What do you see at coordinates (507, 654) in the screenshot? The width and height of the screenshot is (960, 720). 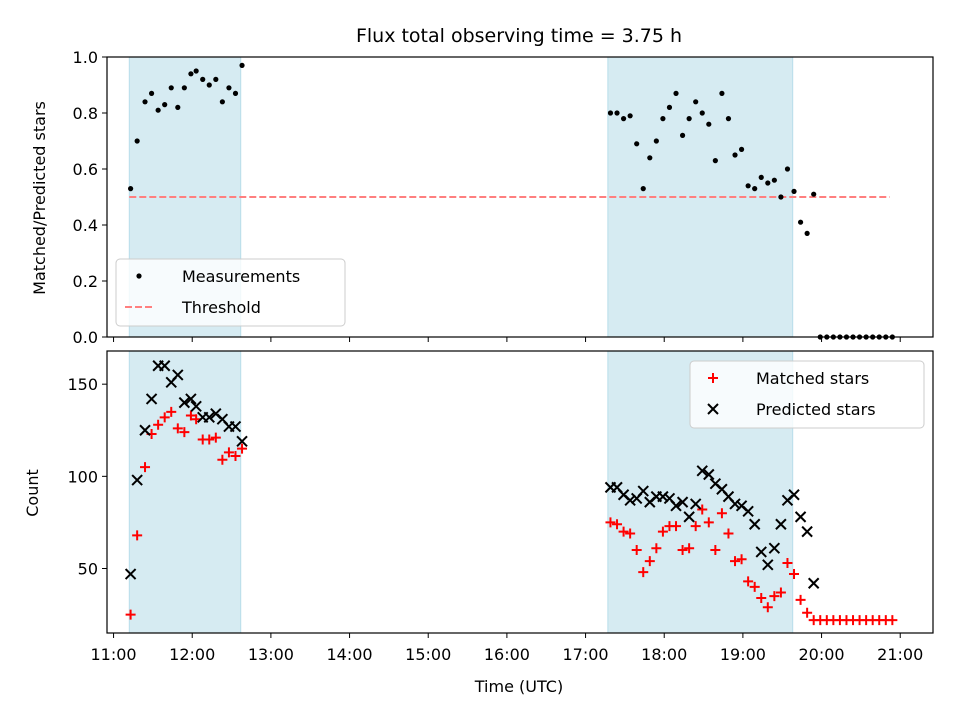 I see `x-tick-label-5: 16:00` at bounding box center [507, 654].